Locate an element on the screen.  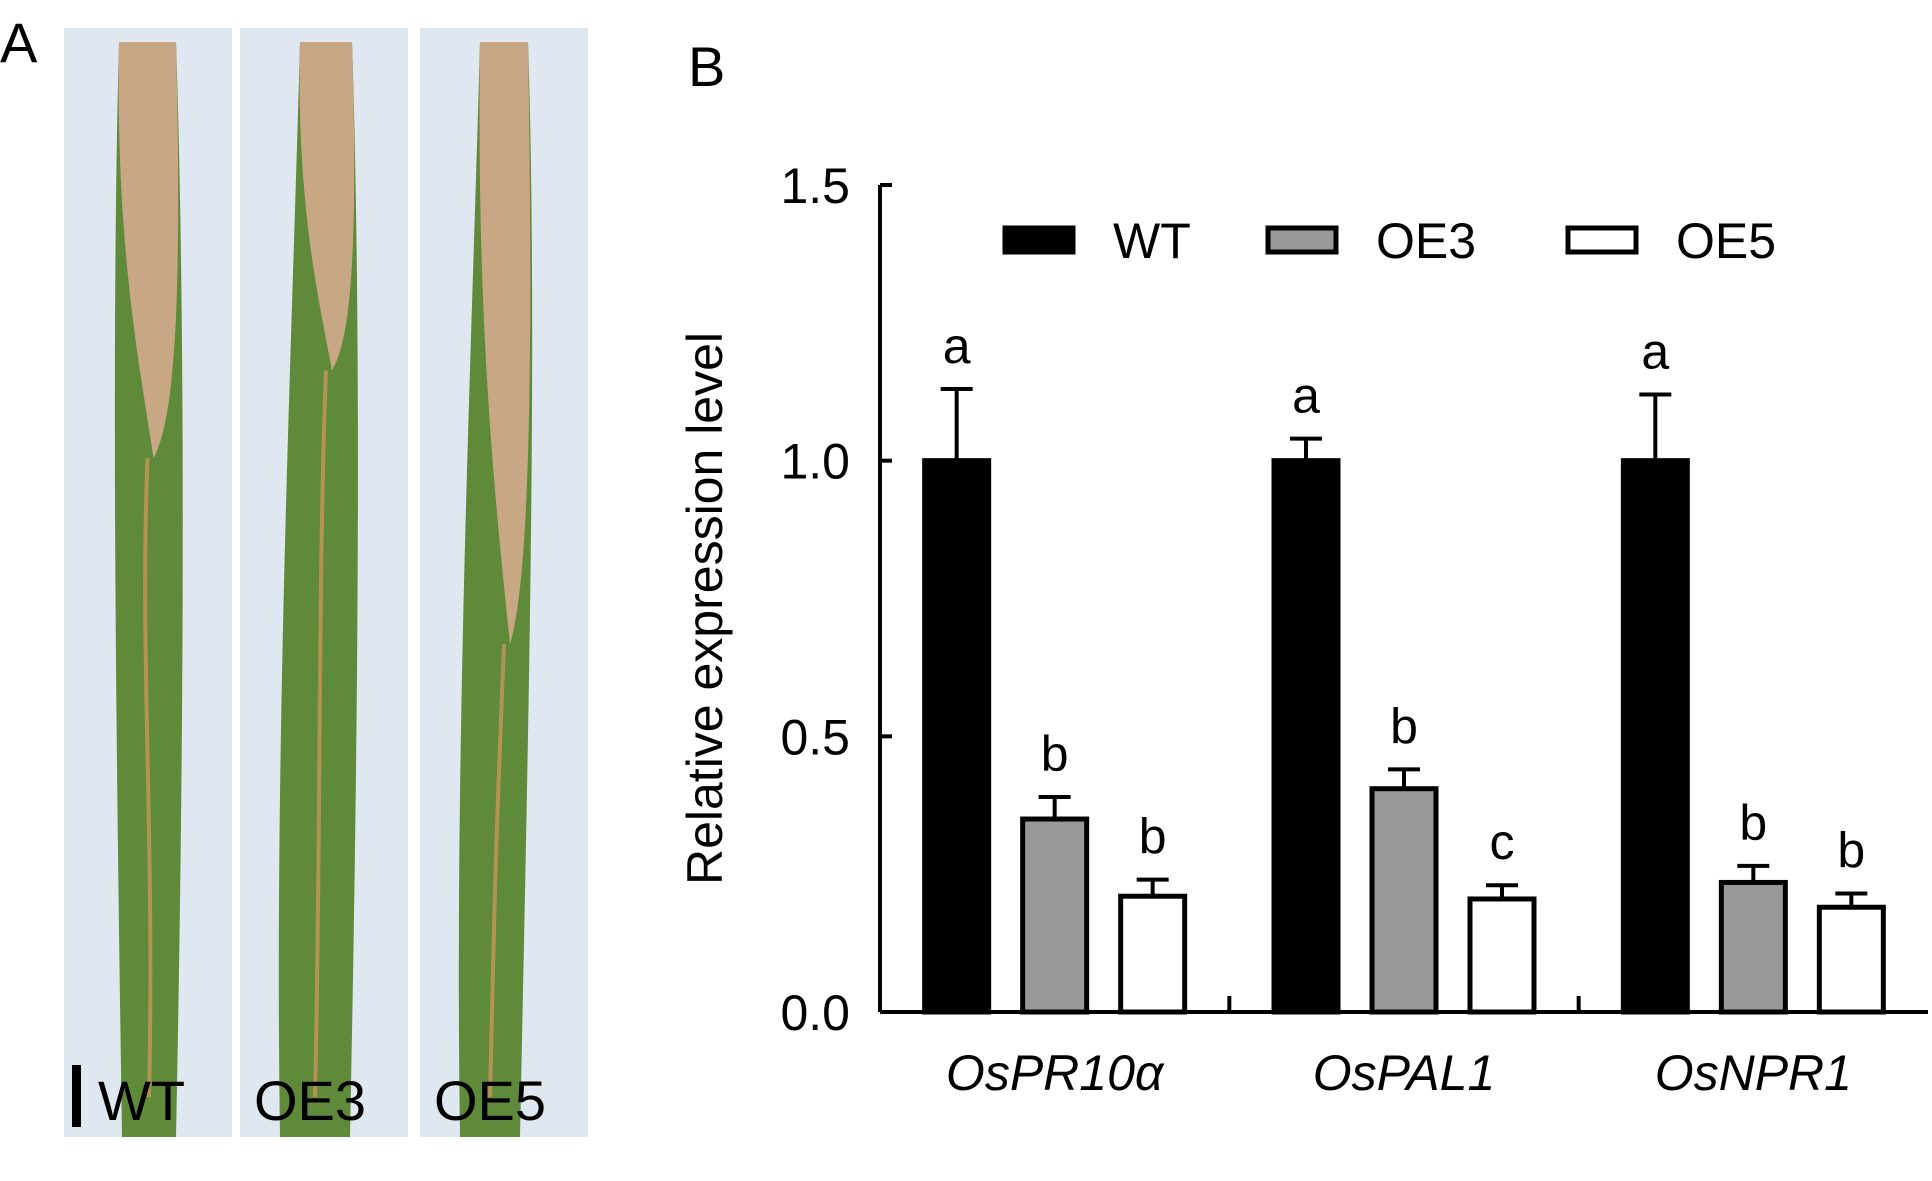
leaf-label-wt: WT is located at coordinates (141, 1100).